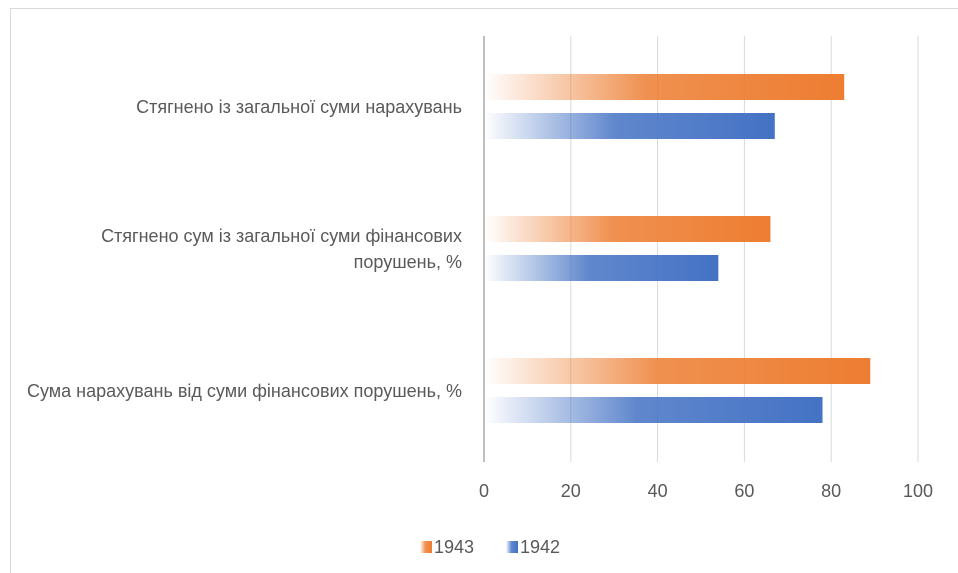  Describe the element at coordinates (299, 107) in the screenshot. I see `category-label: Стягнено із загальної суми нарахувань` at that location.